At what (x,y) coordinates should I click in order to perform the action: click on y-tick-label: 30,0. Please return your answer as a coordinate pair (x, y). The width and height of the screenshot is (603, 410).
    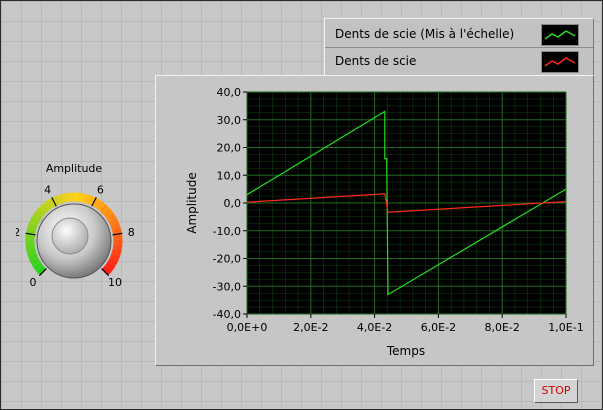
    Looking at the image, I should click on (229, 120).